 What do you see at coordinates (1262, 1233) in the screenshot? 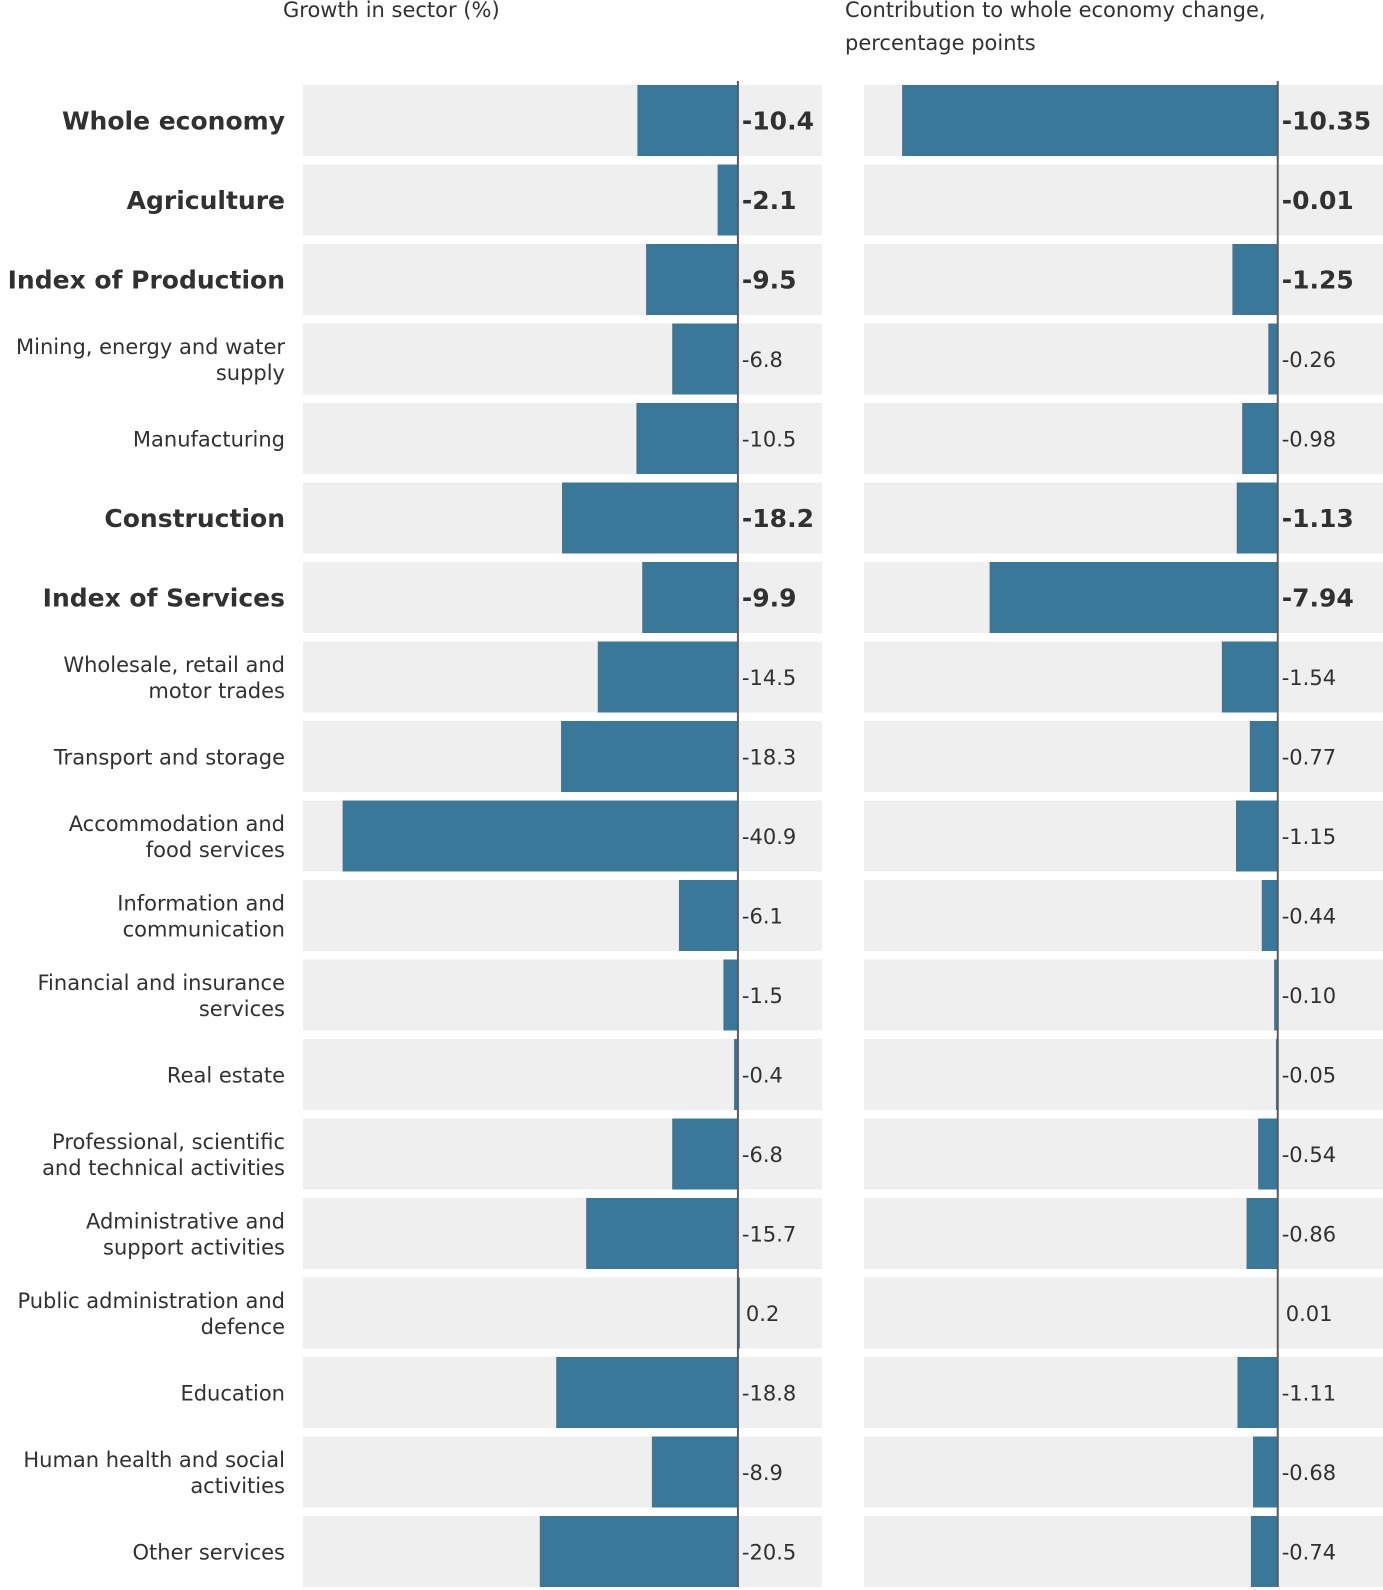
I see `contribution-bar-administrative-and-support-activities` at bounding box center [1262, 1233].